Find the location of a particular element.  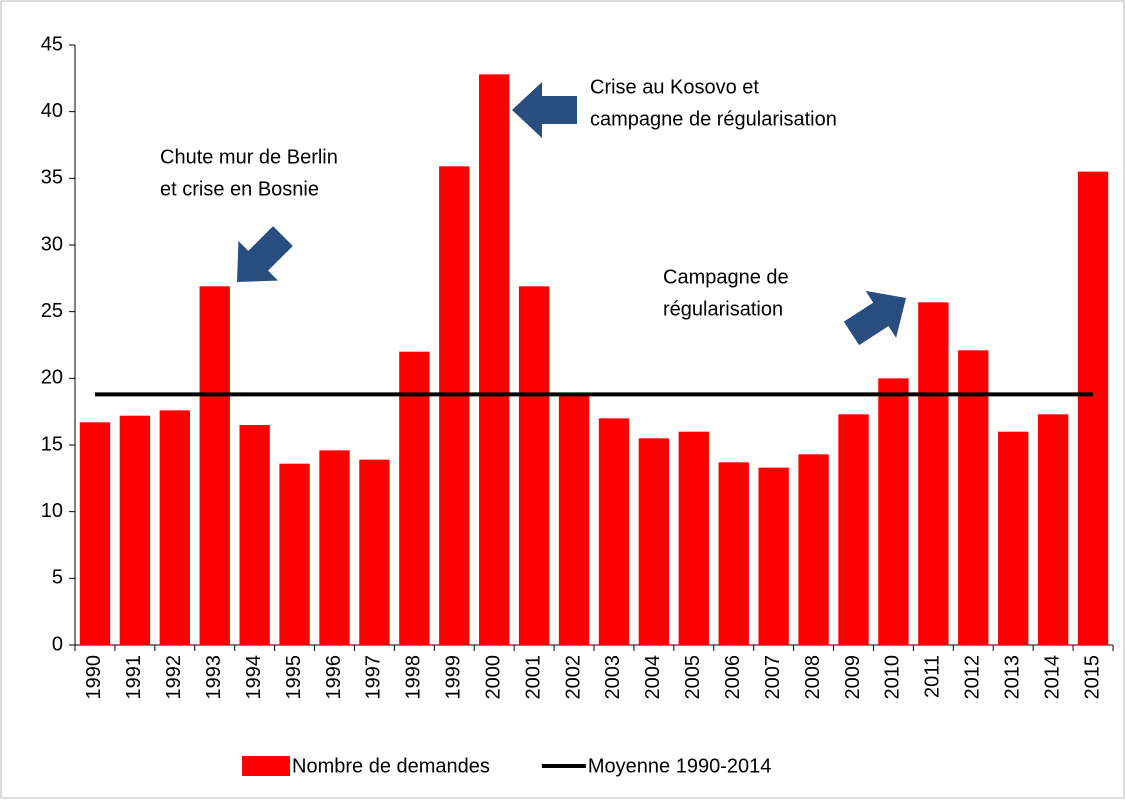

x-tick-label: 2015 is located at coordinates (1092, 677).